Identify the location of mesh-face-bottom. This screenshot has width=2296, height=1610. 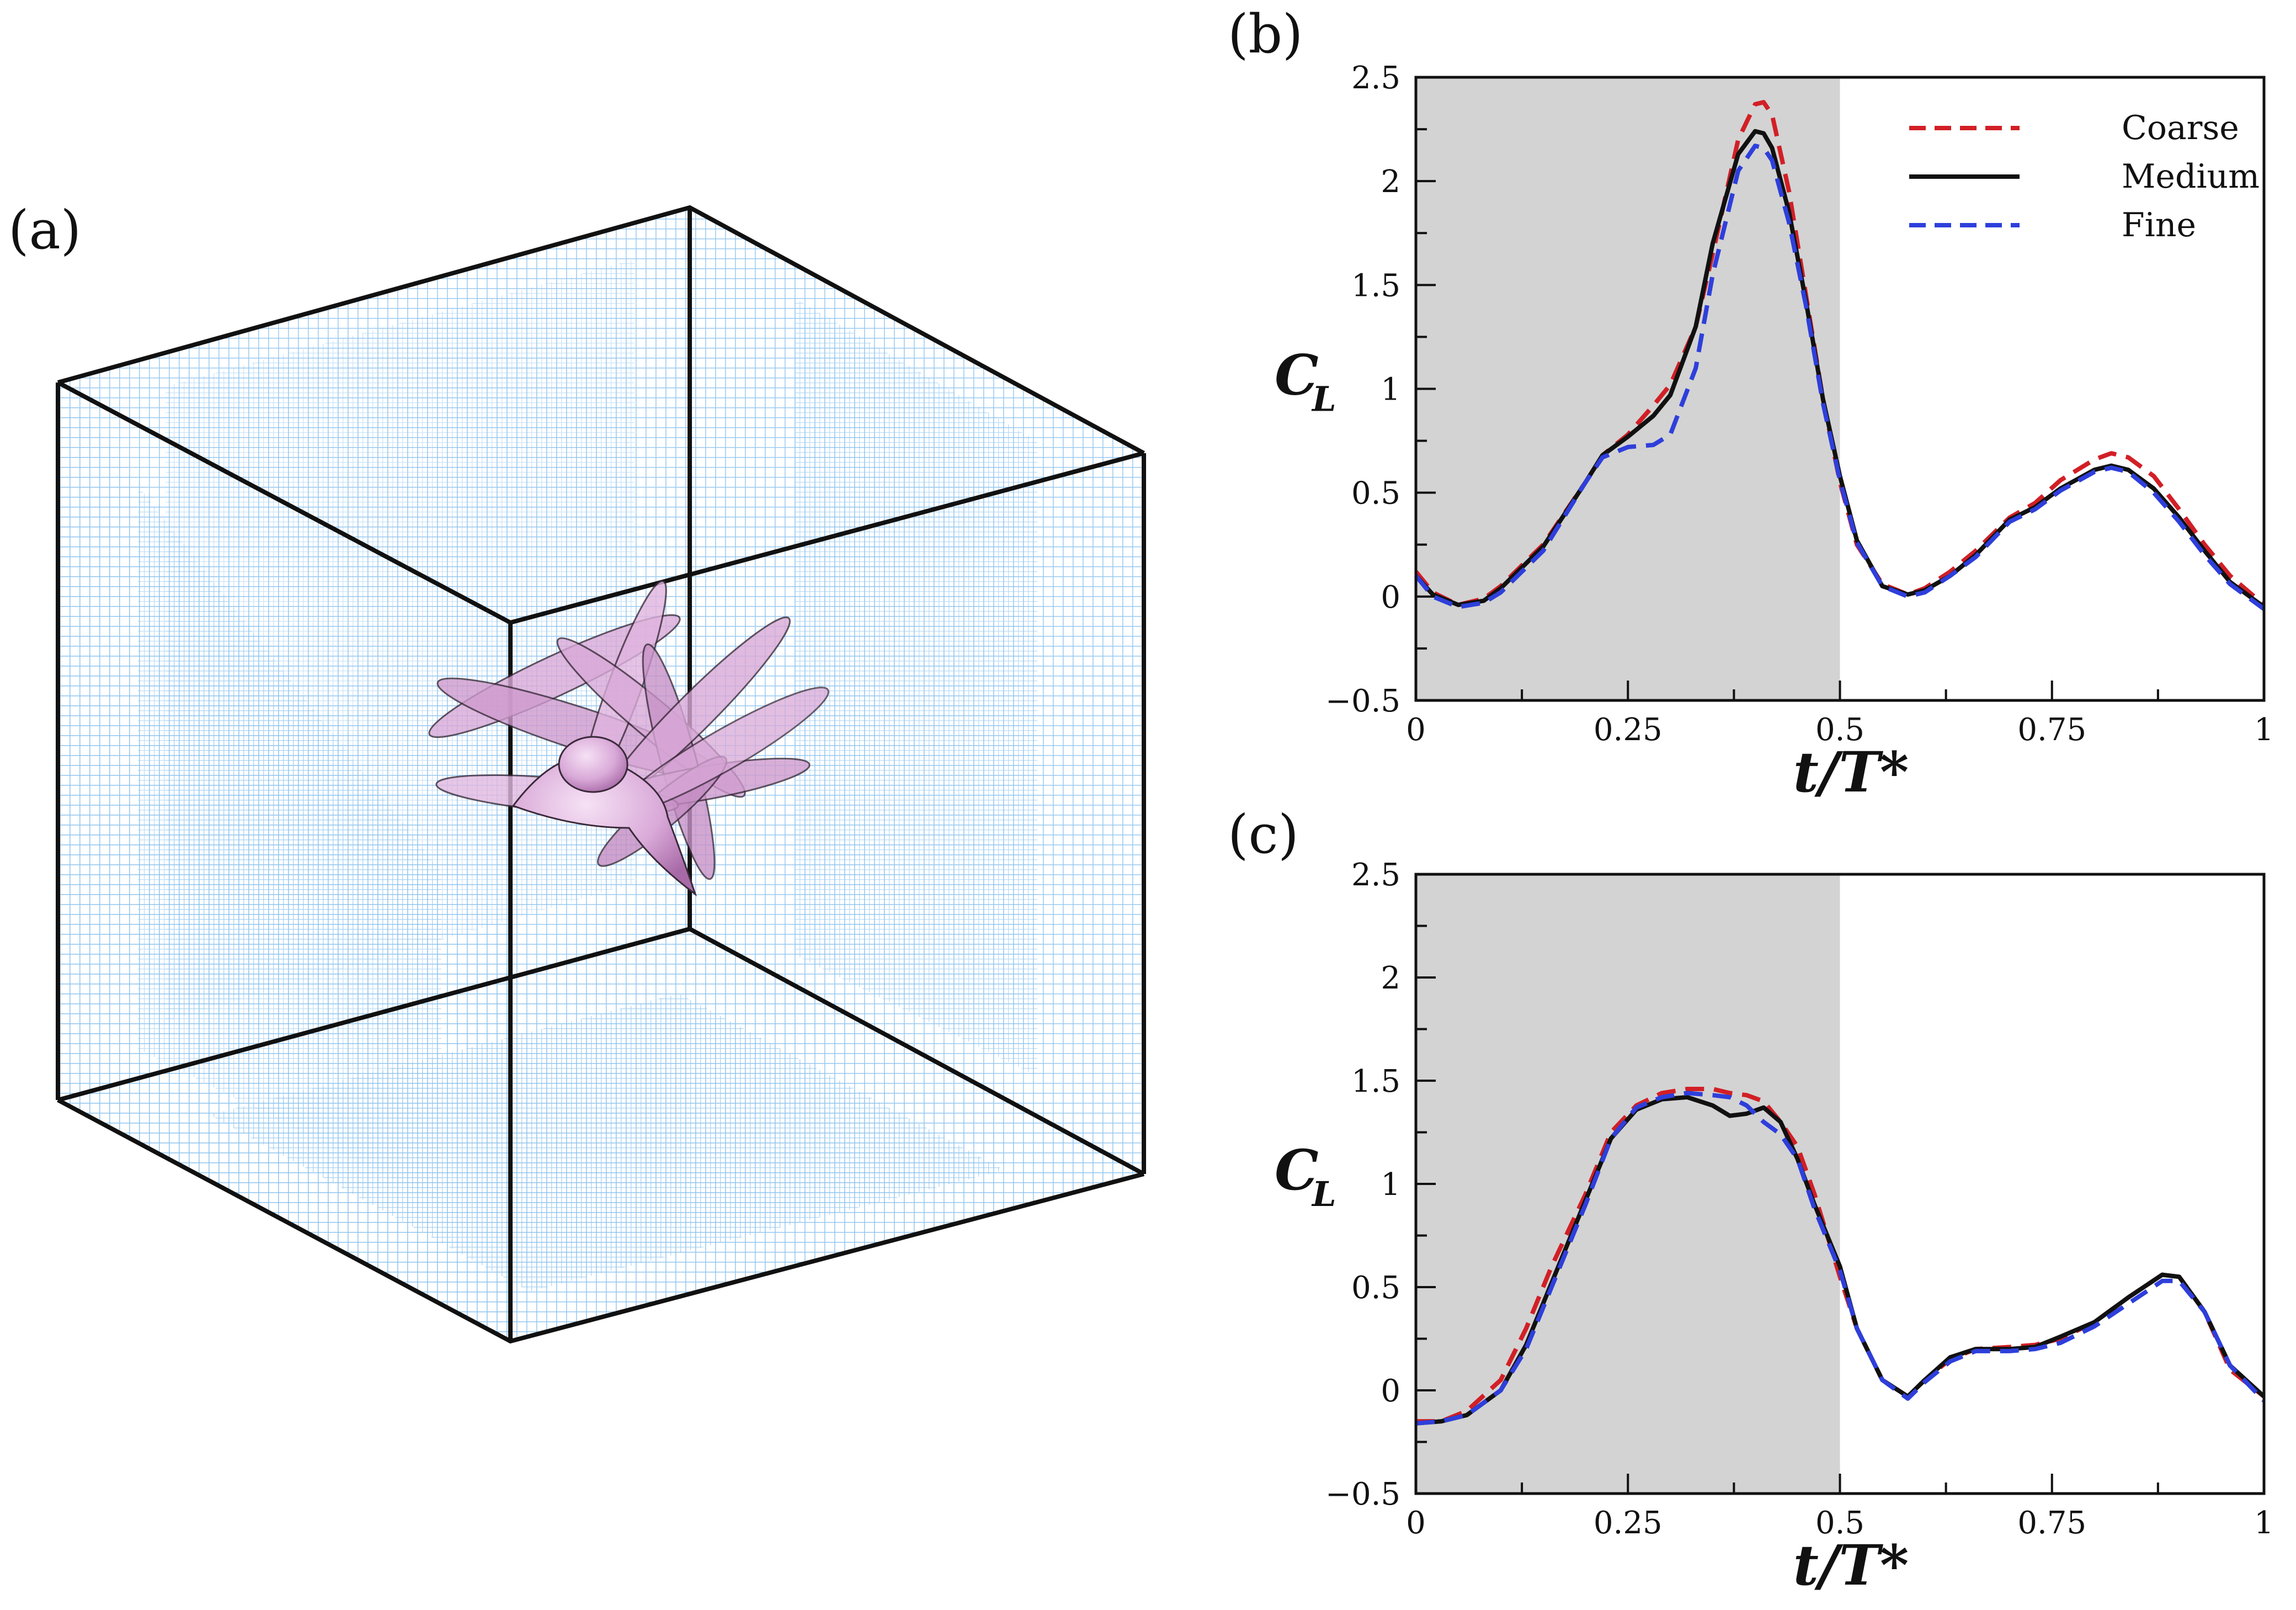
(601, 1135).